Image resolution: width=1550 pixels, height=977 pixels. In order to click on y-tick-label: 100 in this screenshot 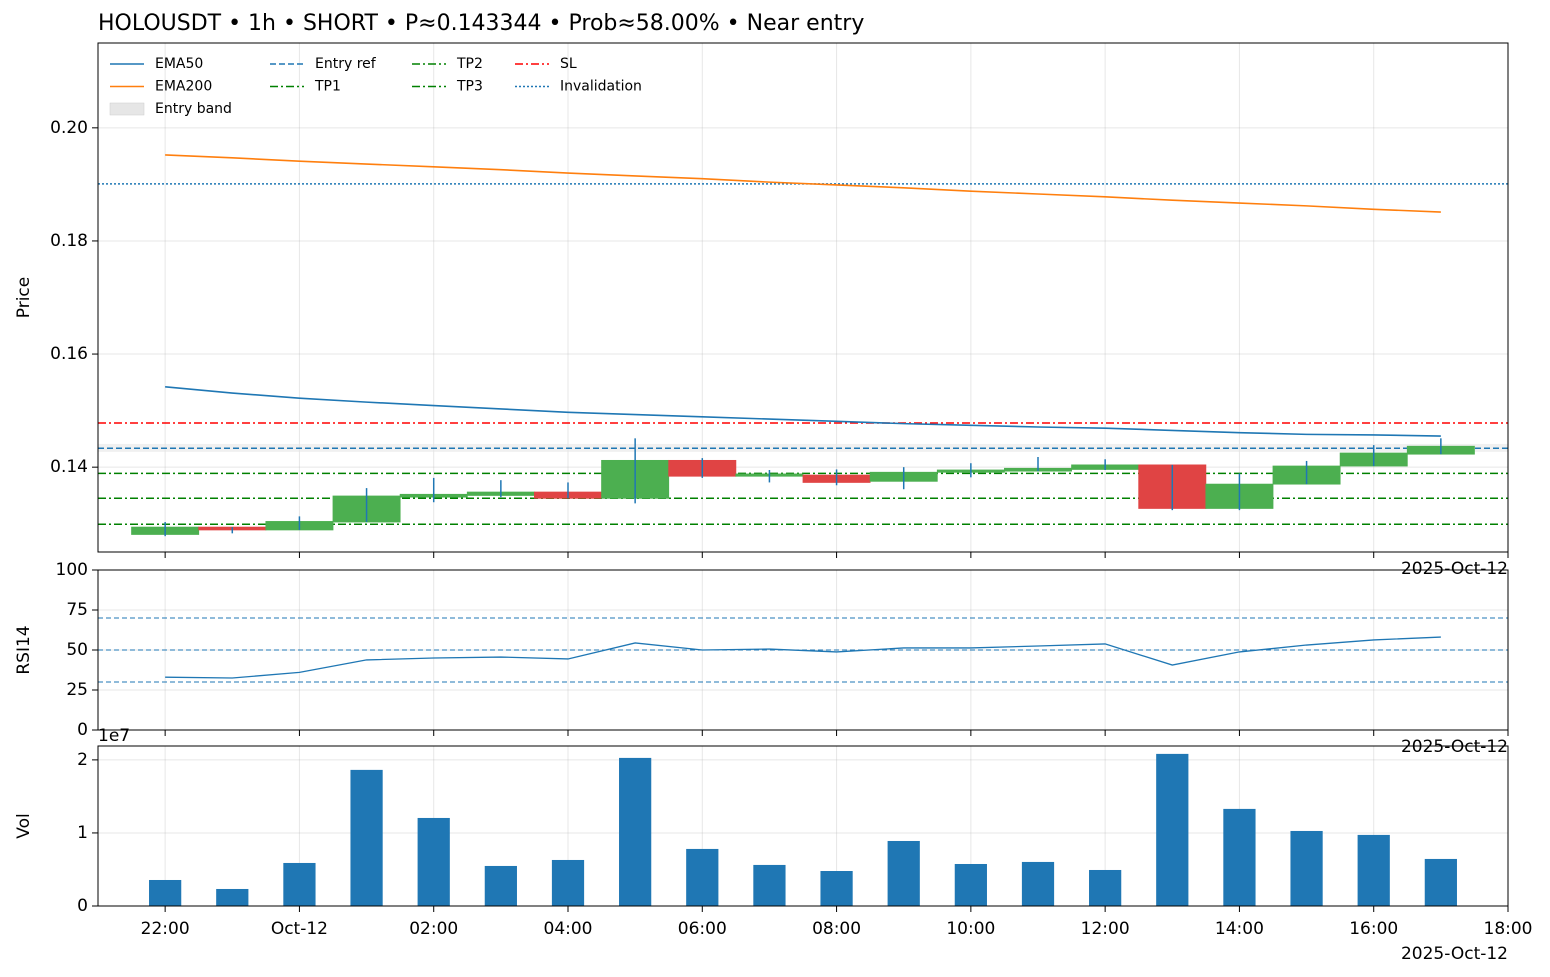, I will do `click(72, 570)`.